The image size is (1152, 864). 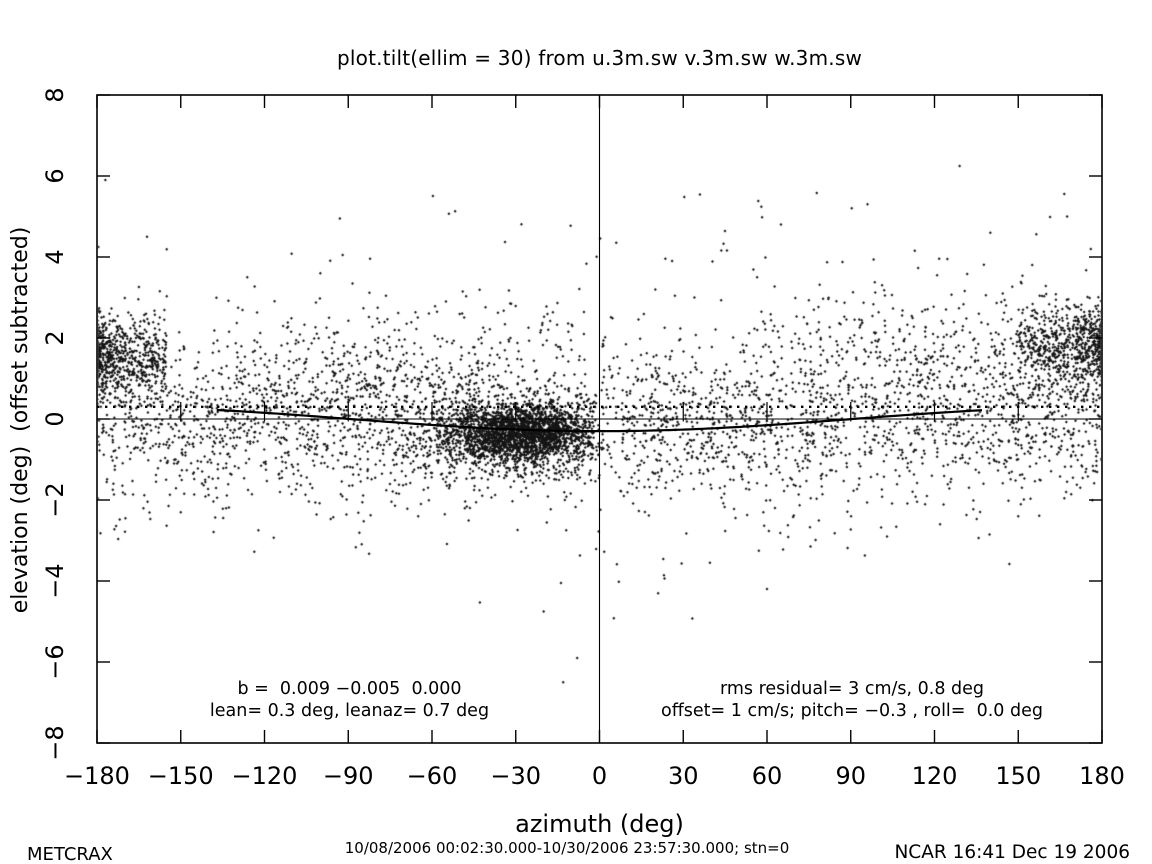 I want to click on y-tick-label: −6, so click(x=55, y=662).